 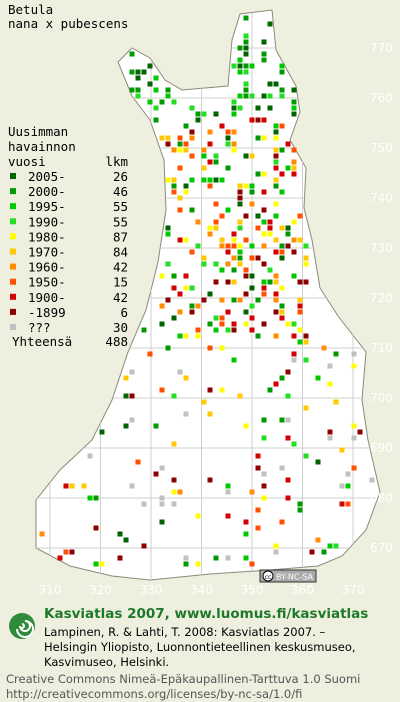 I want to click on subtitle: nana x pubescens, so click(x=68, y=23).